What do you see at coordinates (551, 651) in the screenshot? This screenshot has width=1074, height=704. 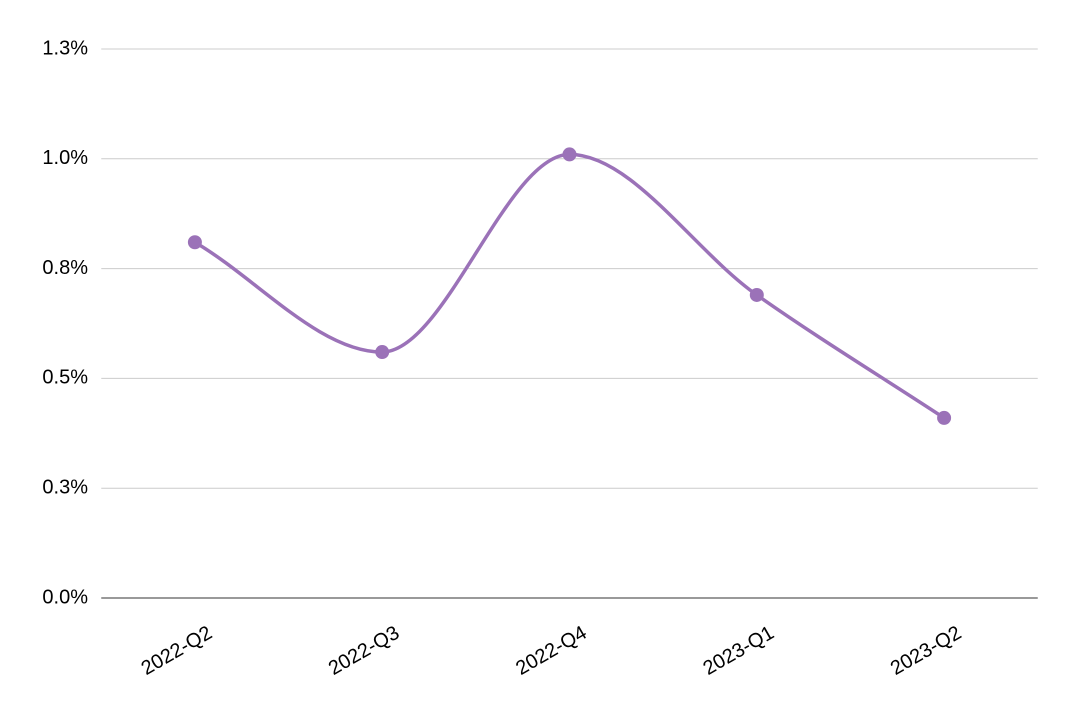 I see `x-tick-label: 2022-Q4` at bounding box center [551, 651].